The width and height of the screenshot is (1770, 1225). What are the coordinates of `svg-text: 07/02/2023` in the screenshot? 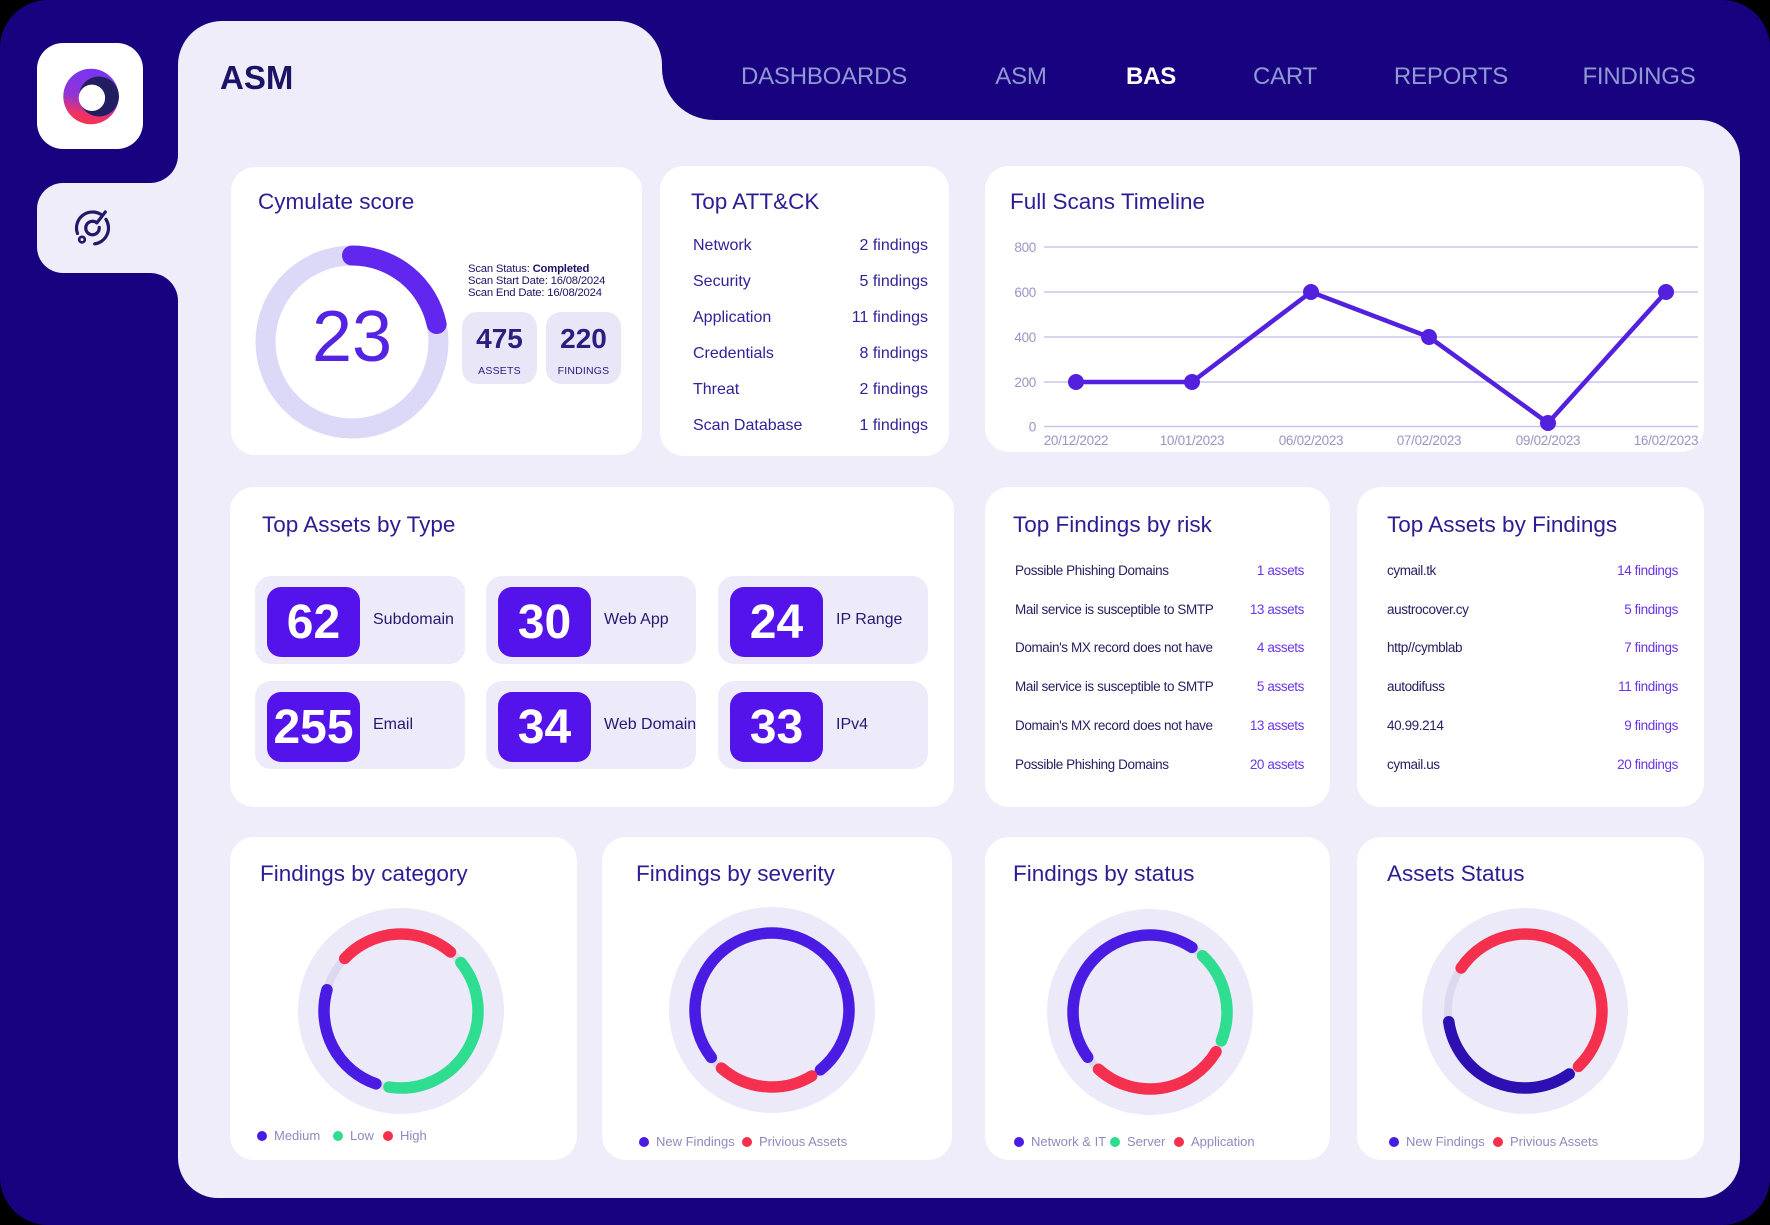 It's located at (1429, 440).